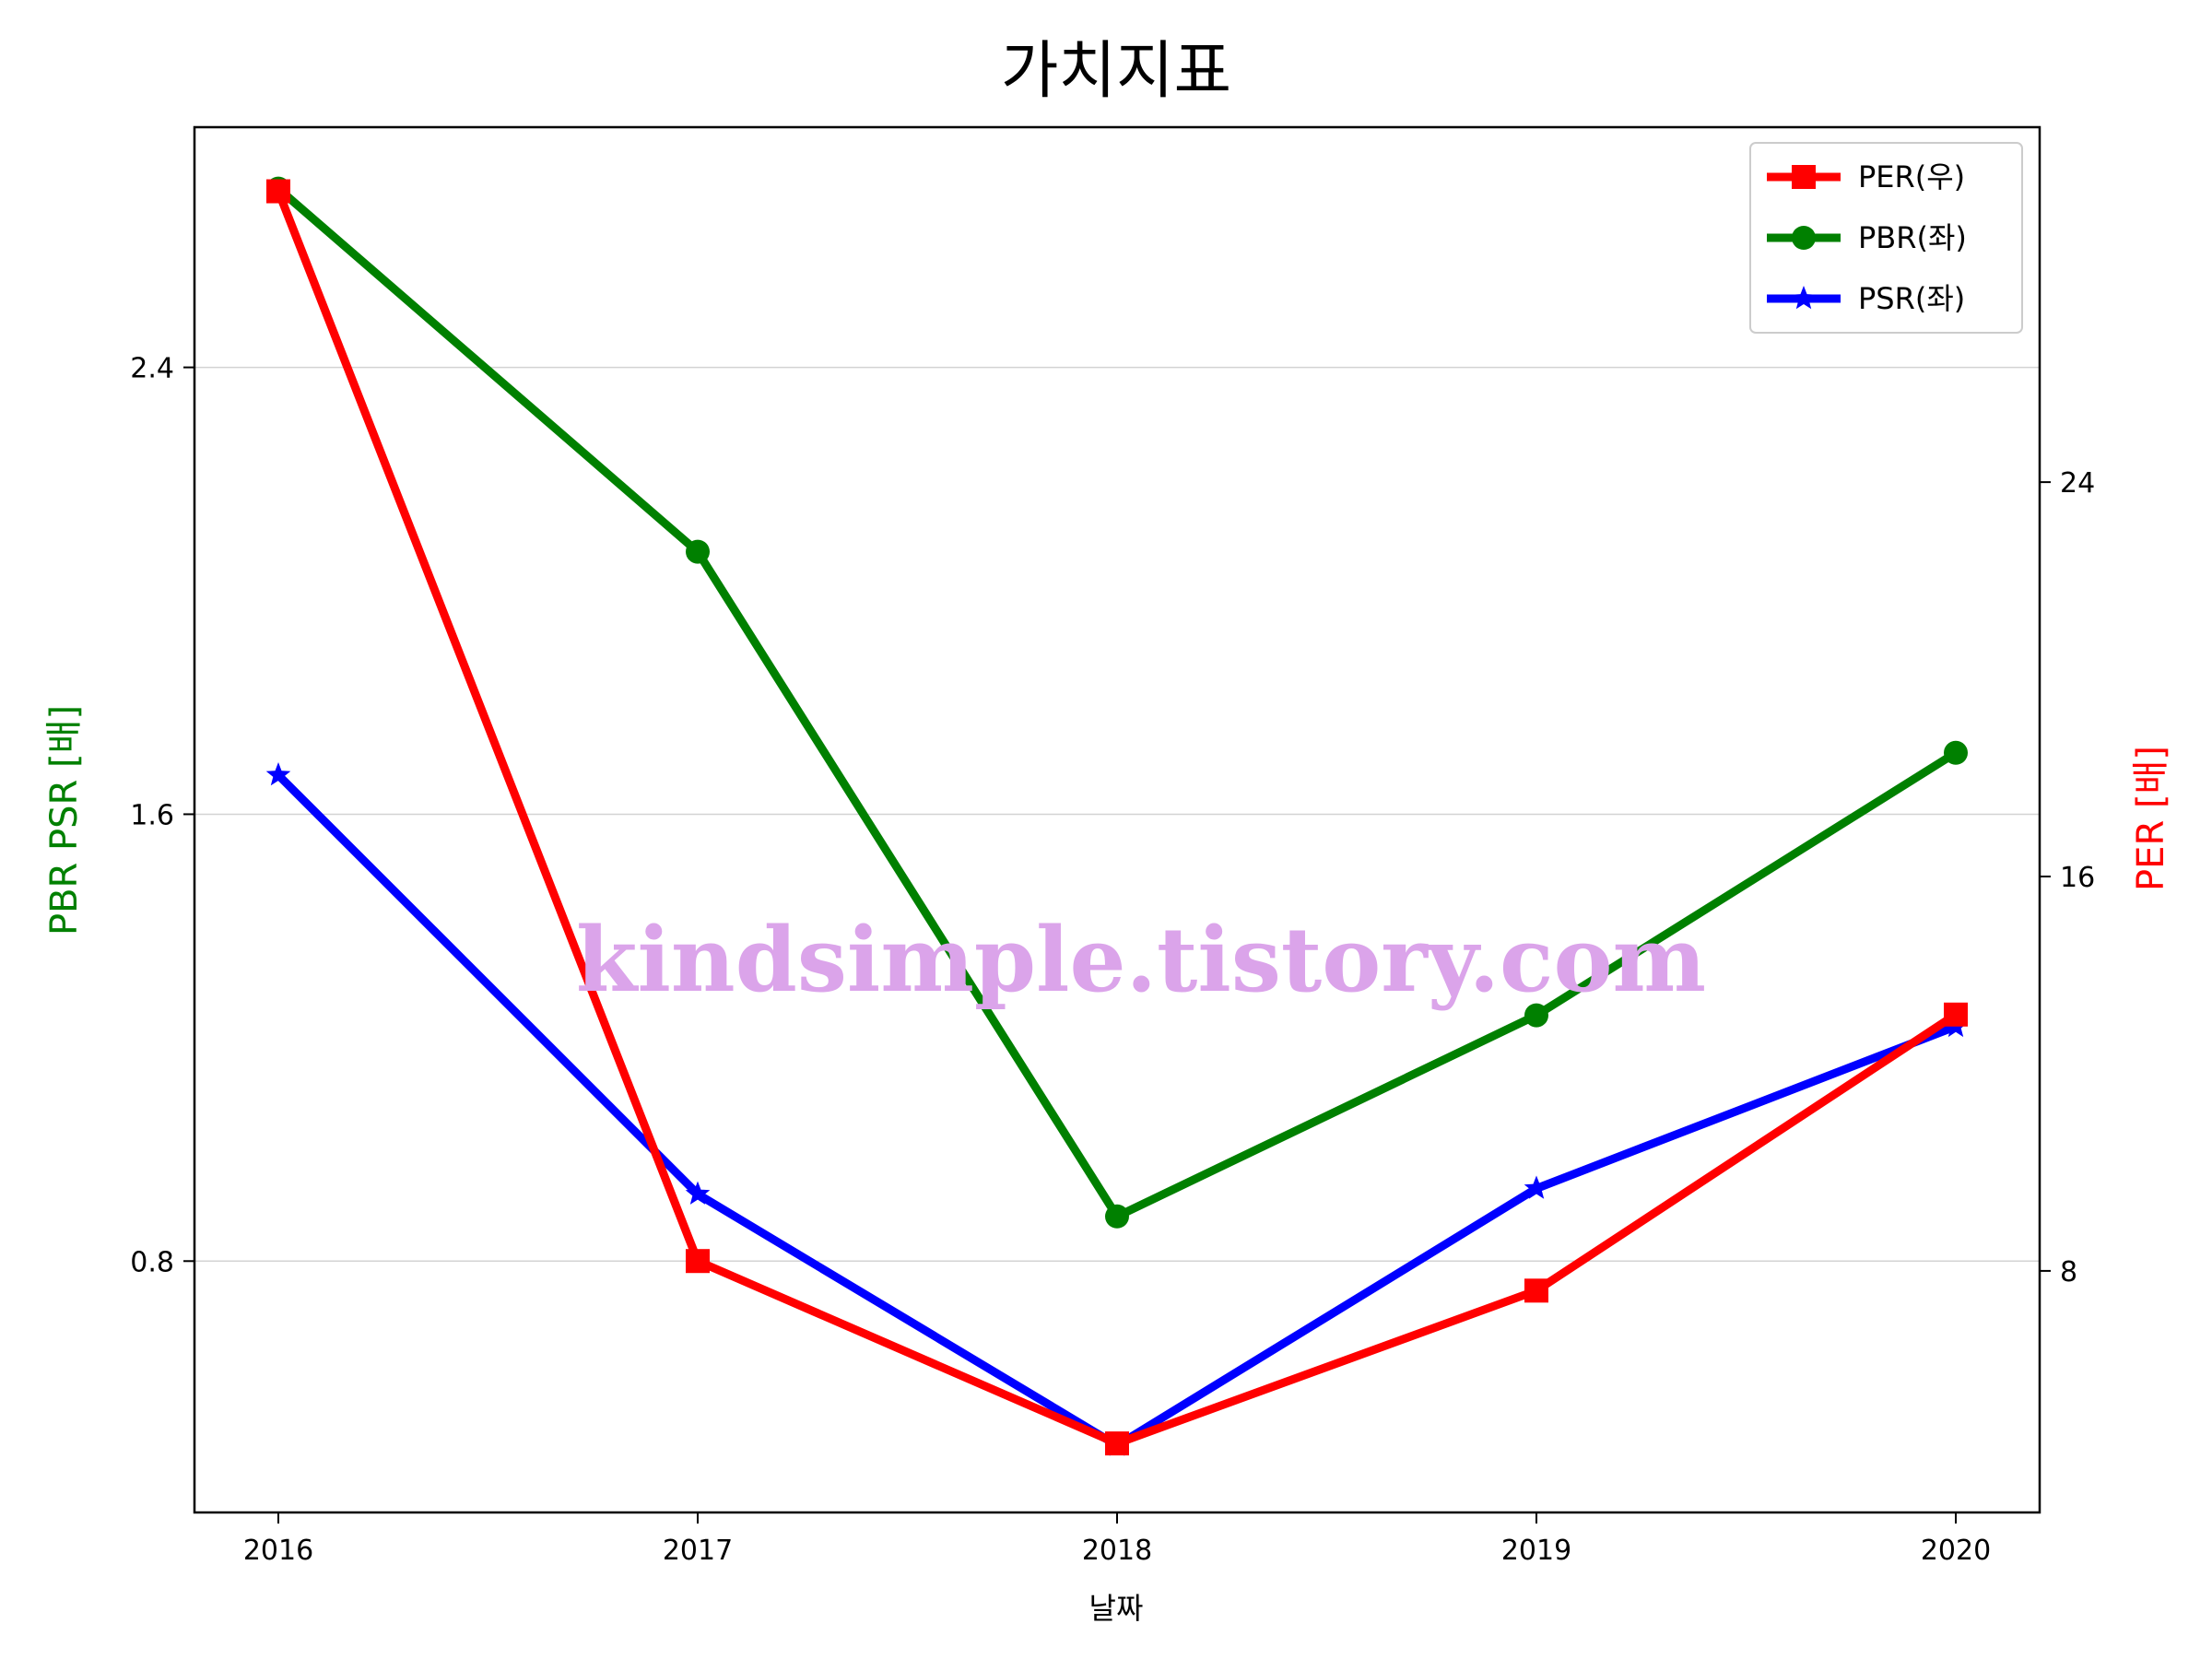 This screenshot has height=1659, width=2212. Describe the element at coordinates (152, 1262) in the screenshot. I see `y-left-tick-label: 0.8` at that location.